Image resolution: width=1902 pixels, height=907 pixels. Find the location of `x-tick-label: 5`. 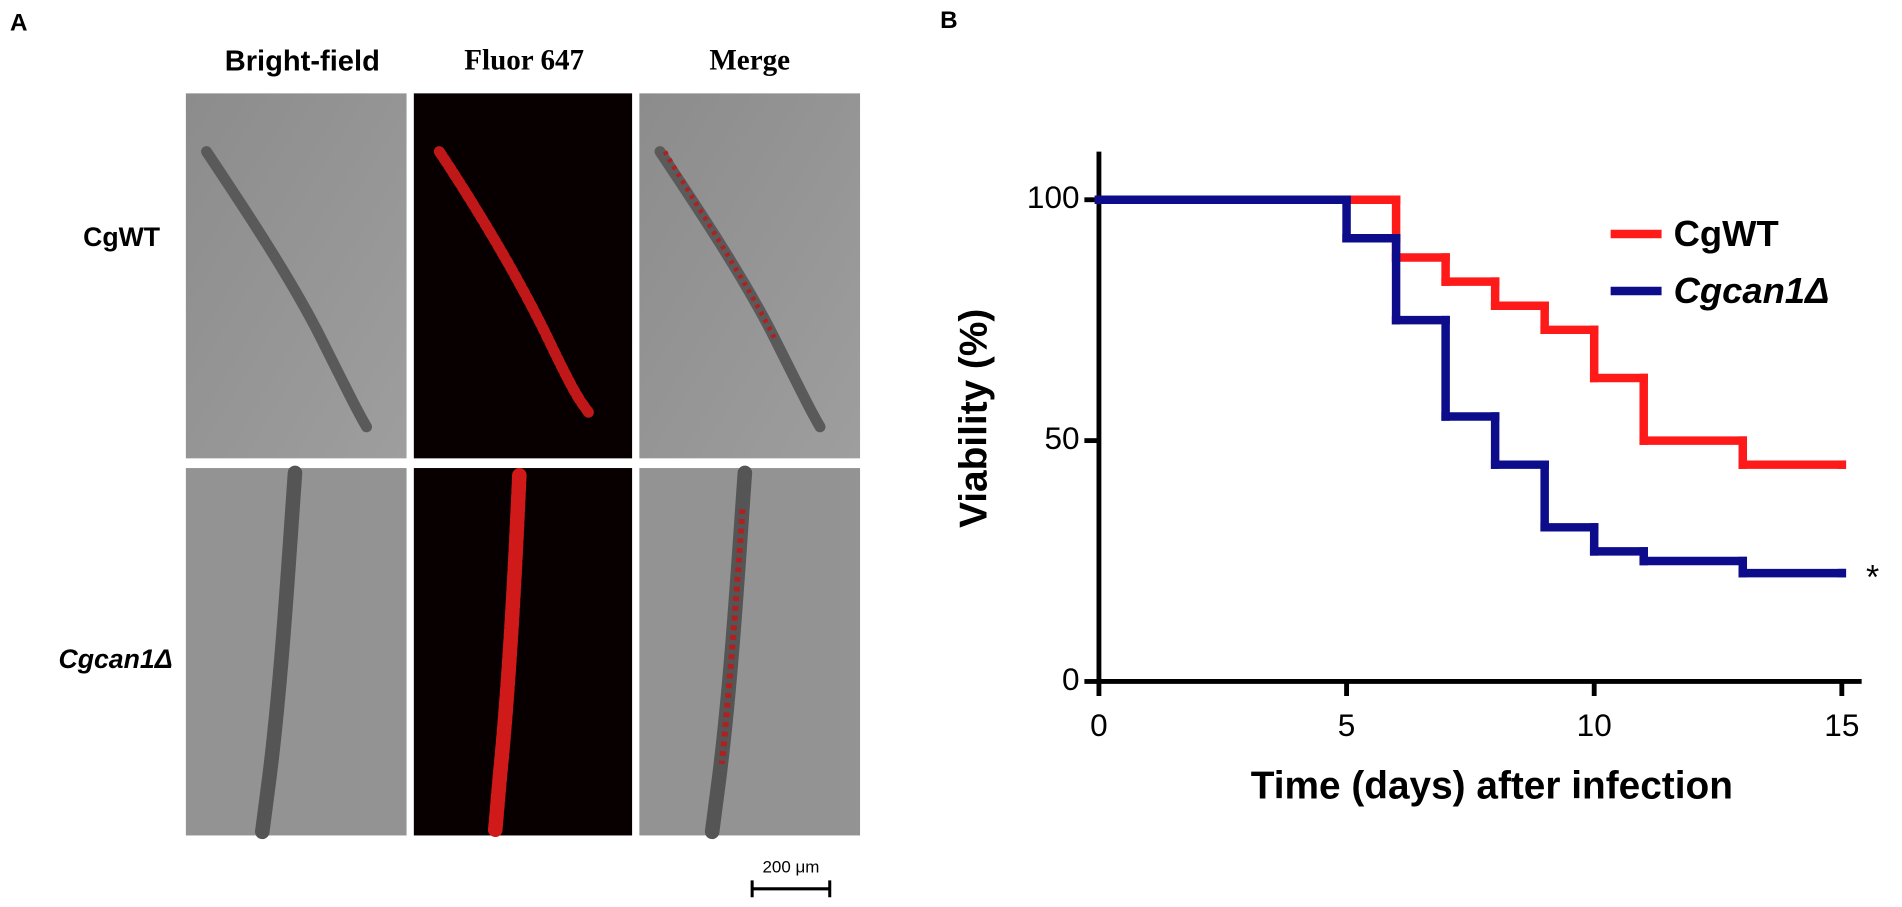

x-tick-label: 5 is located at coordinates (1347, 725).